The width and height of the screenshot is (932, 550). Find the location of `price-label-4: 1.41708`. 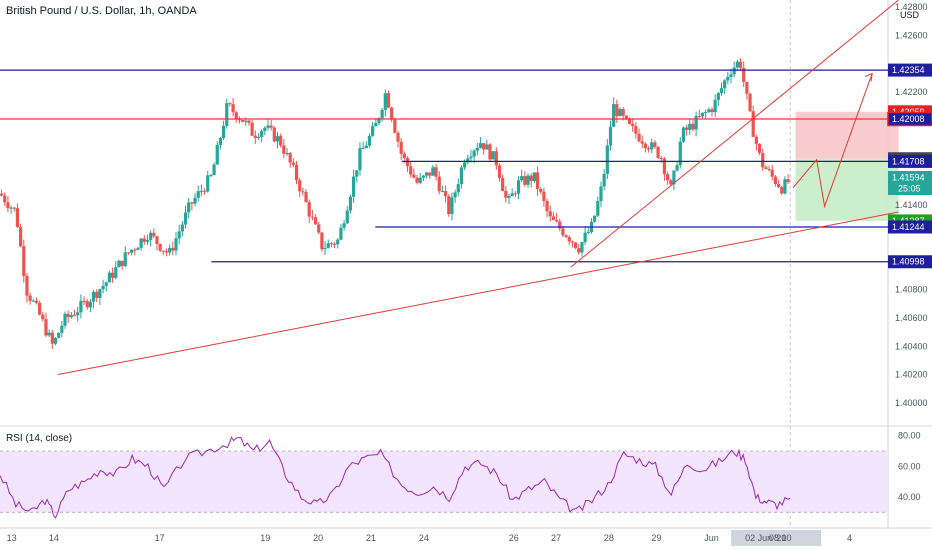

price-label-4: 1.41708 is located at coordinates (908, 161).